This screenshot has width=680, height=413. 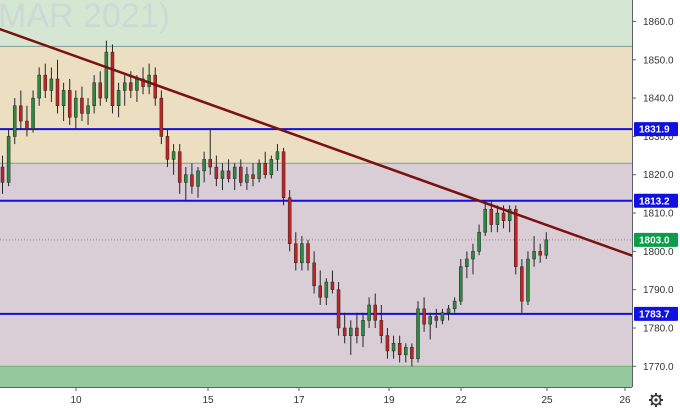 What do you see at coordinates (461, 400) in the screenshot?
I see `time-tick-label: 22` at bounding box center [461, 400].